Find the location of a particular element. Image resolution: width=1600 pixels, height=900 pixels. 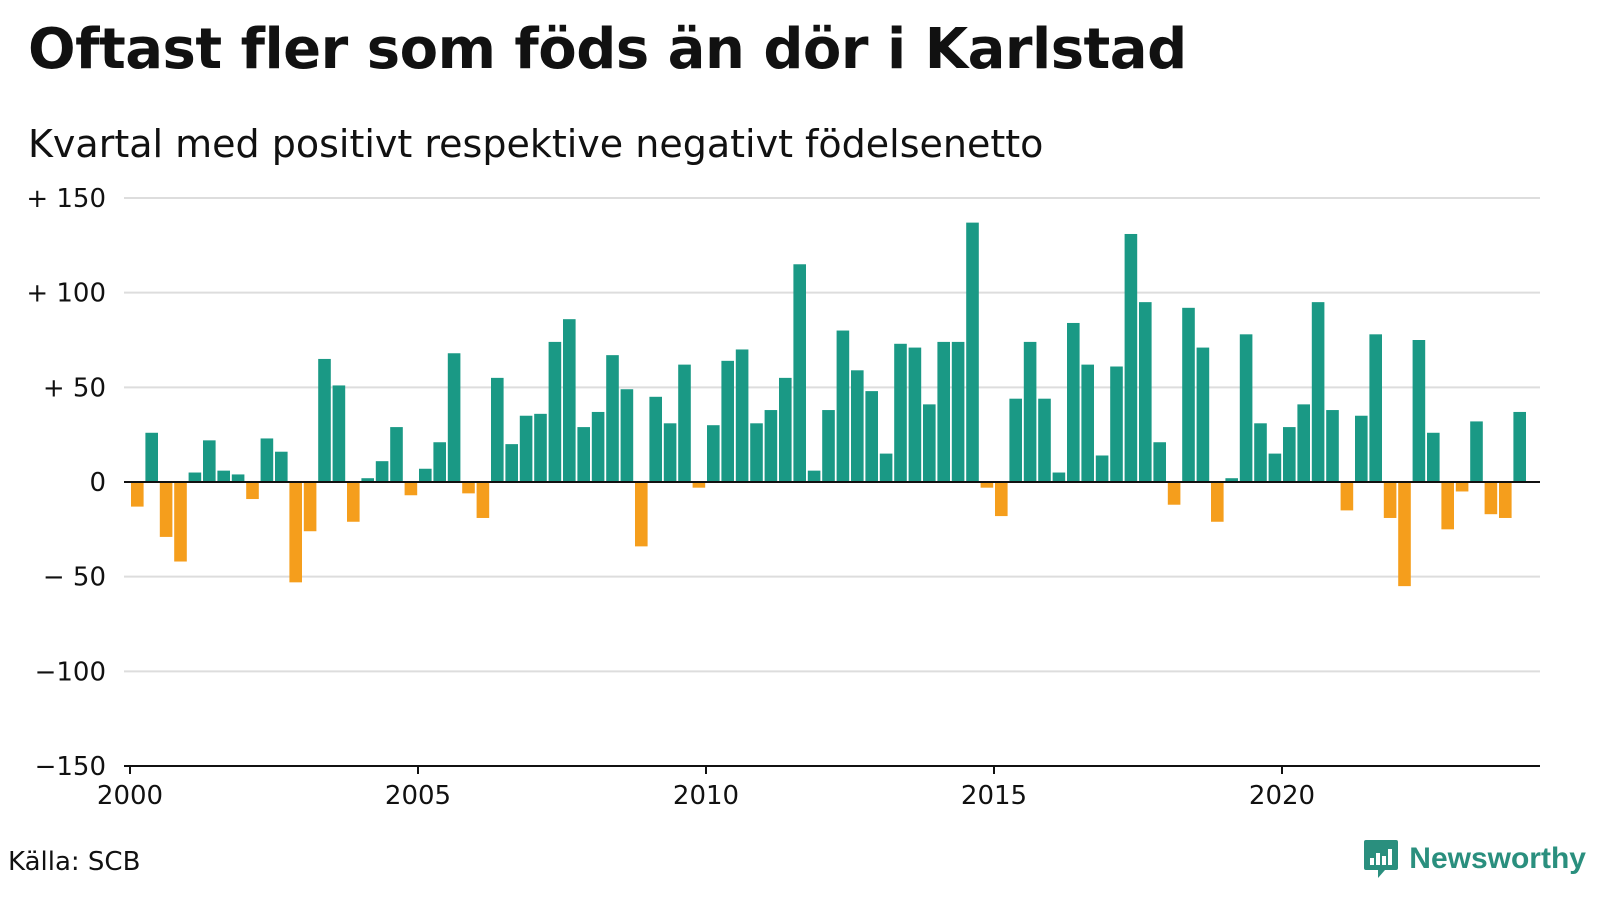

chart-title: Oftast fler som föds än dör i Karlstad is located at coordinates (607, 49).